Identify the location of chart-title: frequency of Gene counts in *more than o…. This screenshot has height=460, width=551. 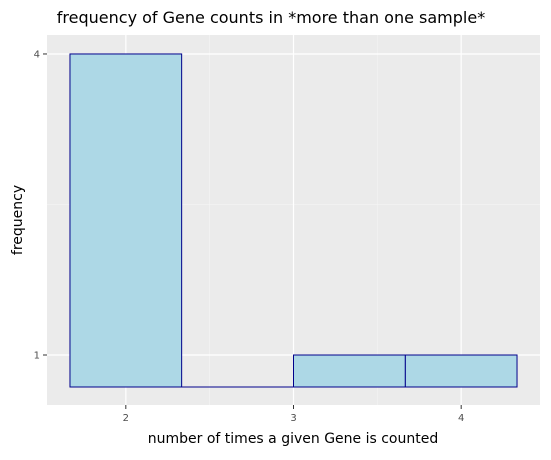
(271, 17).